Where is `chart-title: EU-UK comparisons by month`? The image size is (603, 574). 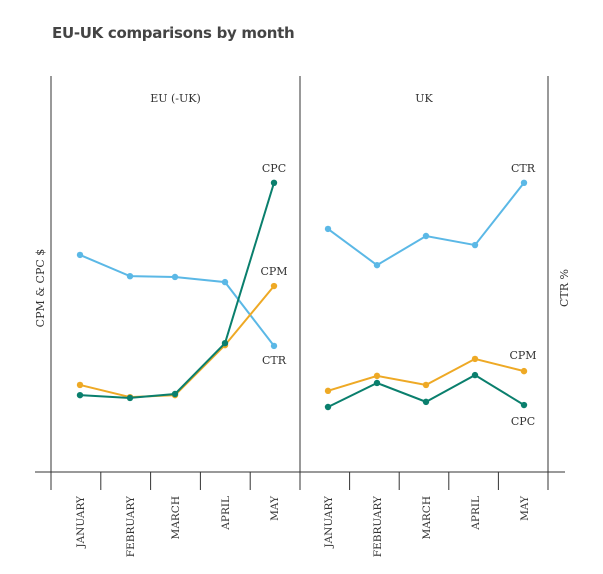
chart-title: EU-UK comparisons by month is located at coordinates (173, 33).